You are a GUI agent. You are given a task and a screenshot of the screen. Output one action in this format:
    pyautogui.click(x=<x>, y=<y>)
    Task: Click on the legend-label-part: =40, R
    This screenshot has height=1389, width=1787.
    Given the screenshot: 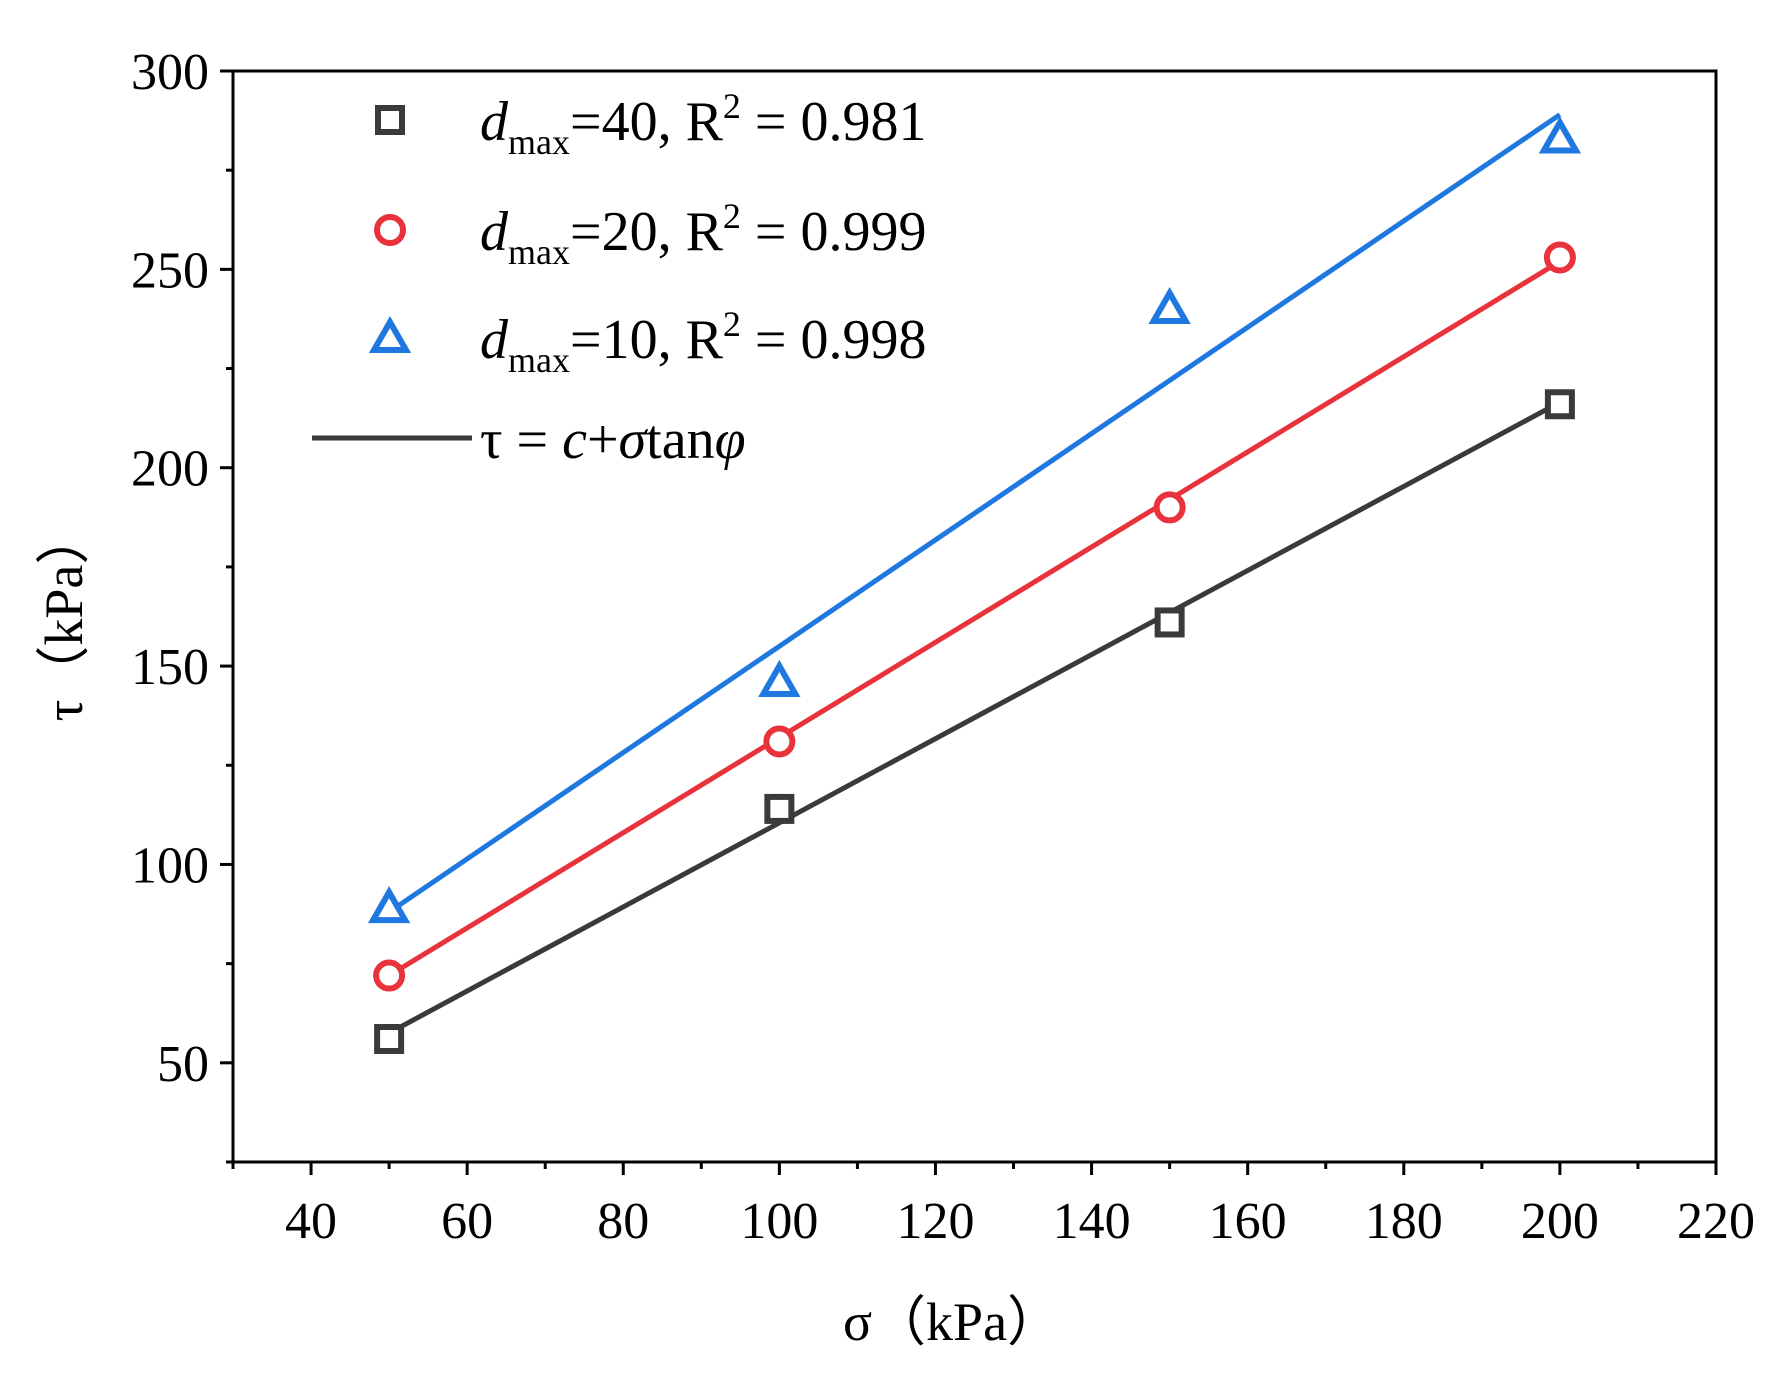 What is the action you would take?
    pyautogui.click(x=647, y=122)
    